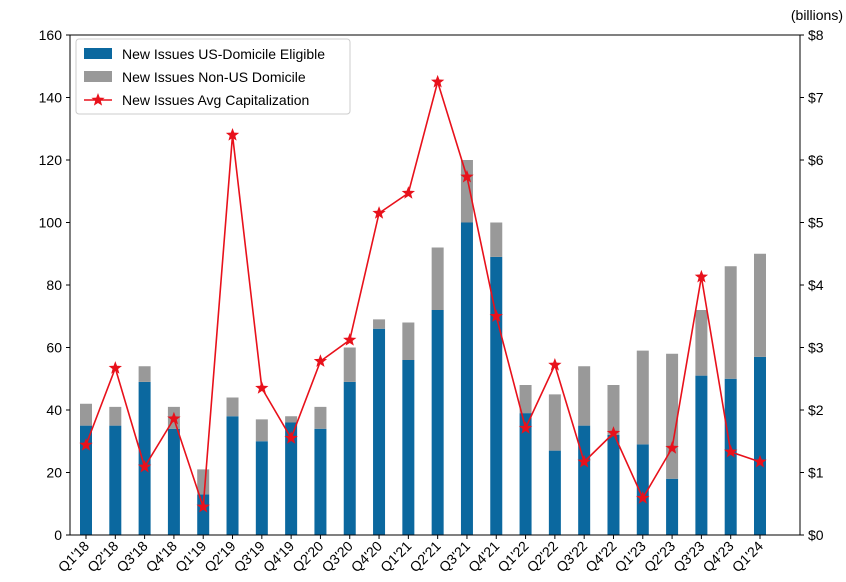 This screenshot has width=846, height=582. I want to click on x-tick-label: Q3'21, so click(455, 557).